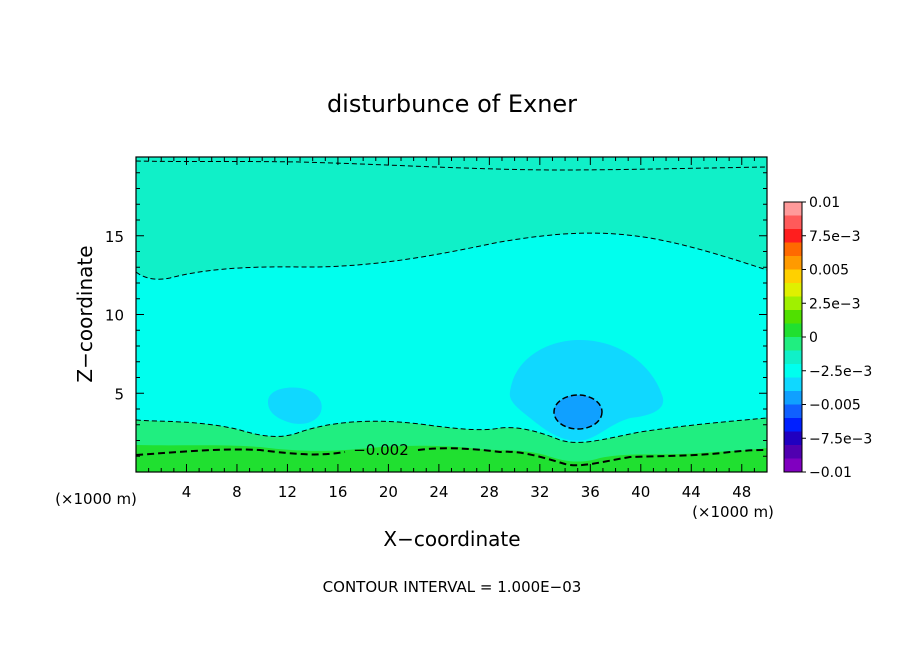  I want to click on x-tick-label: 44, so click(691, 492).